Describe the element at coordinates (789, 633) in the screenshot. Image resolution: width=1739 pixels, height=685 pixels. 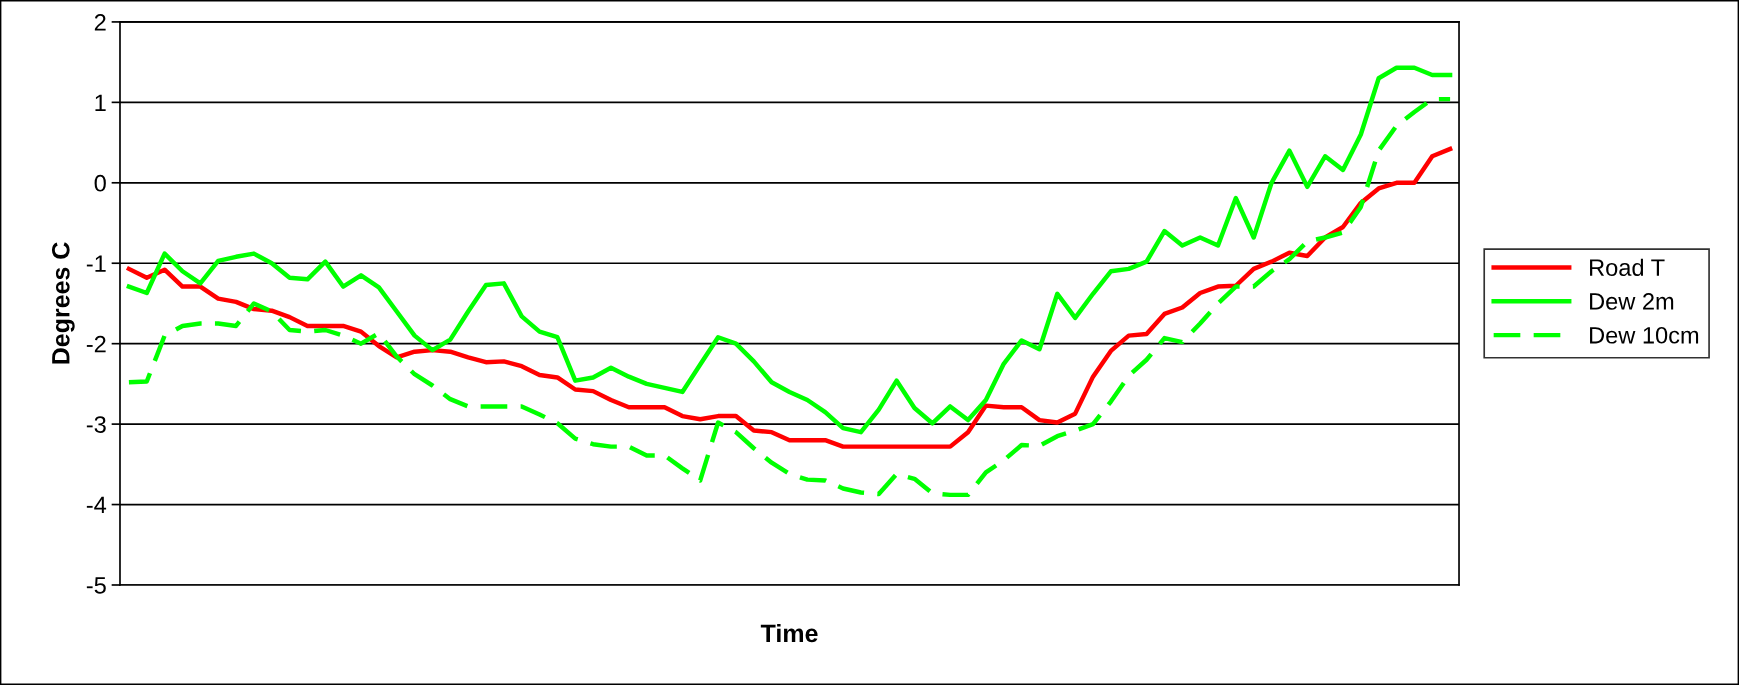
I see `x-axis-title: Time` at that location.